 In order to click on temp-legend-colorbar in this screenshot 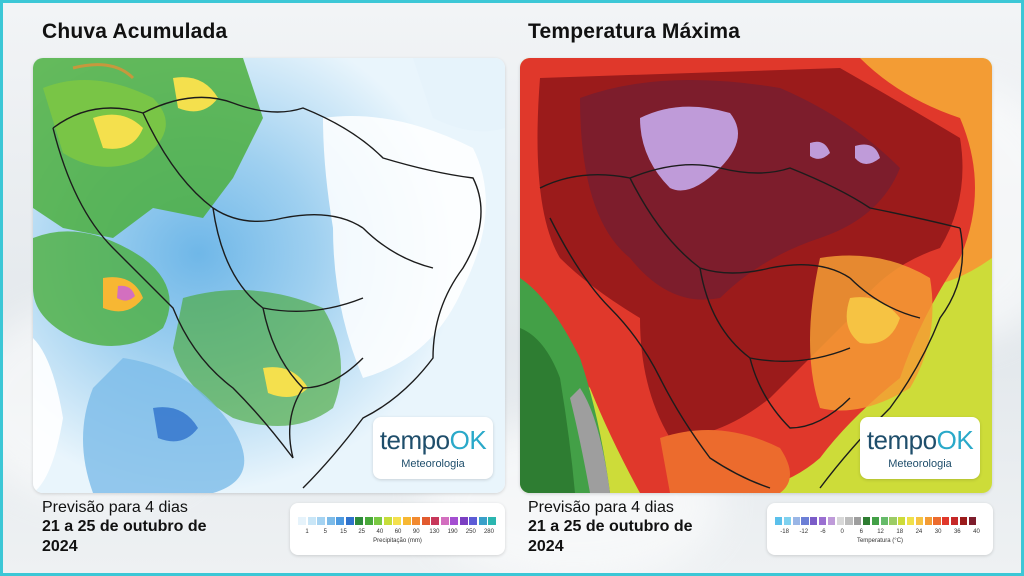, I will do `click(876, 521)`.